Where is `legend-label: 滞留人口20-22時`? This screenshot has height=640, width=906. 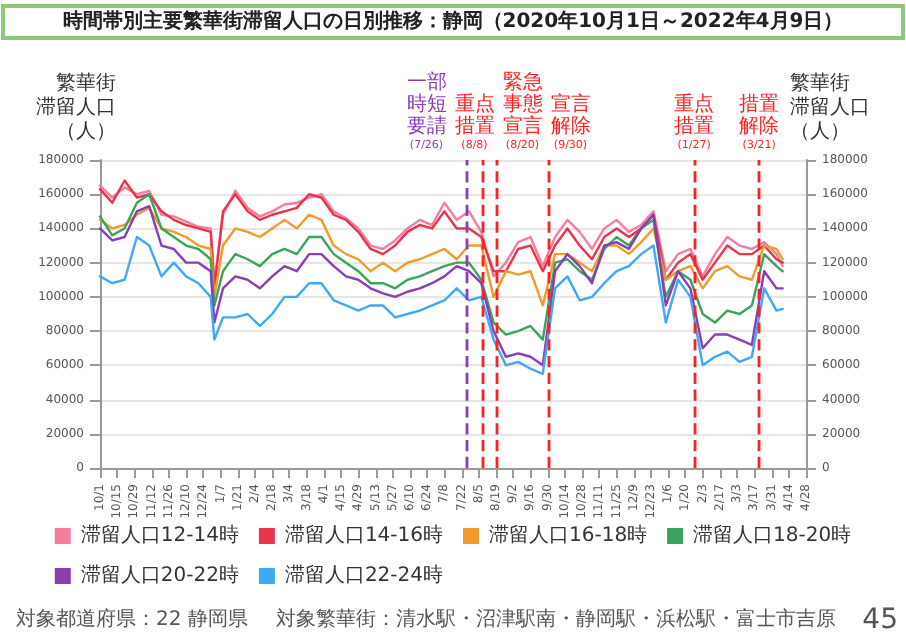 legend-label: 滞留人口20-22時 is located at coordinates (159, 575).